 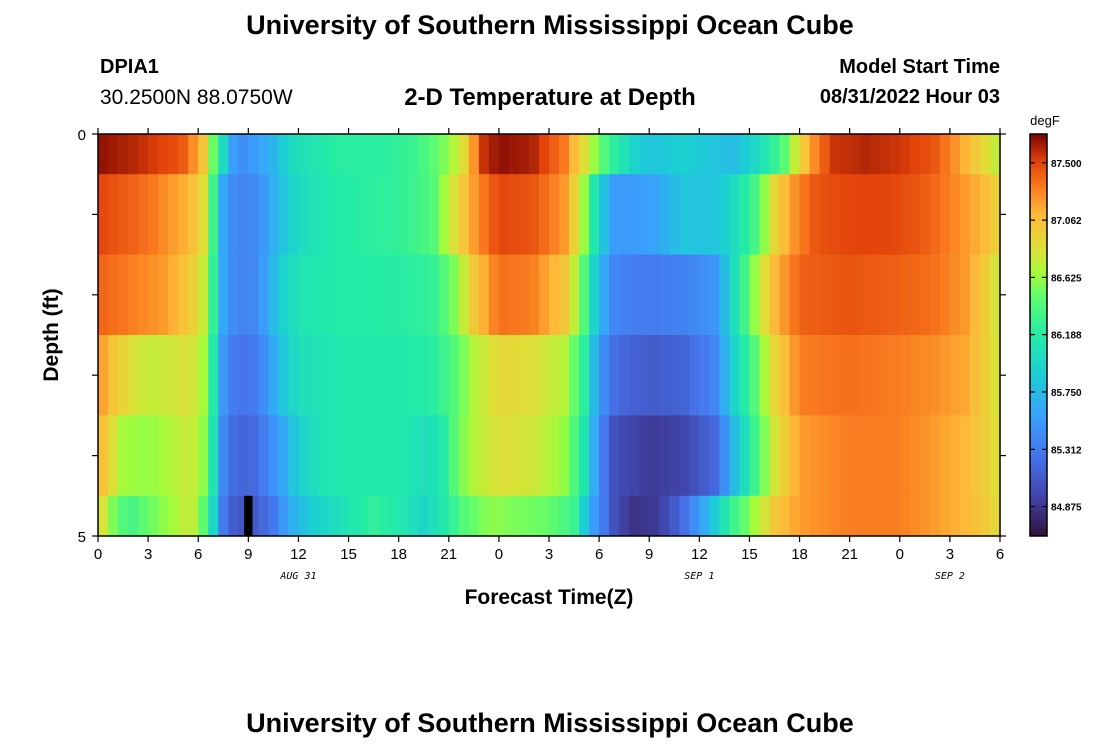 I want to click on x-tick-label: 15, so click(x=348, y=554).